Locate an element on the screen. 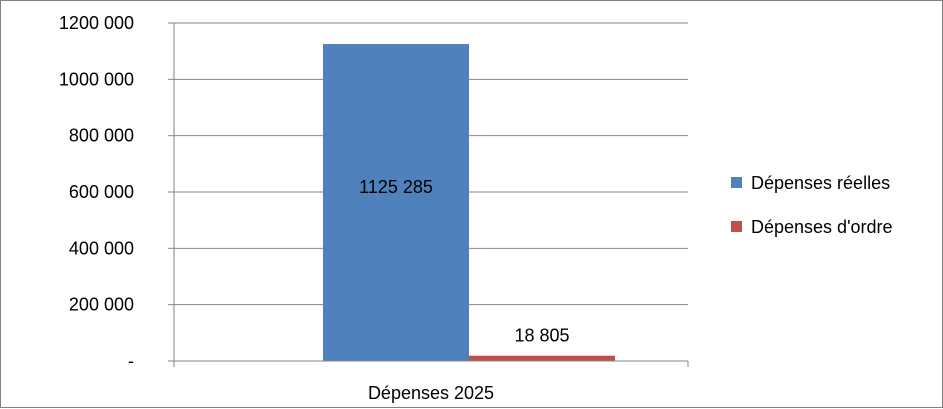 This screenshot has height=409, width=943. y-tick-label: 600 000 is located at coordinates (101, 192).